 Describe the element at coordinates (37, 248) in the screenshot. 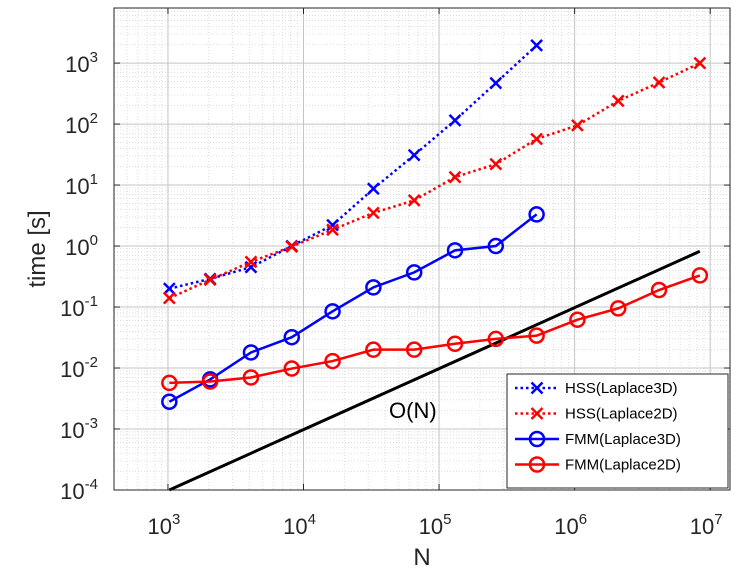

I see `y-axis-title: time [s]` at that location.